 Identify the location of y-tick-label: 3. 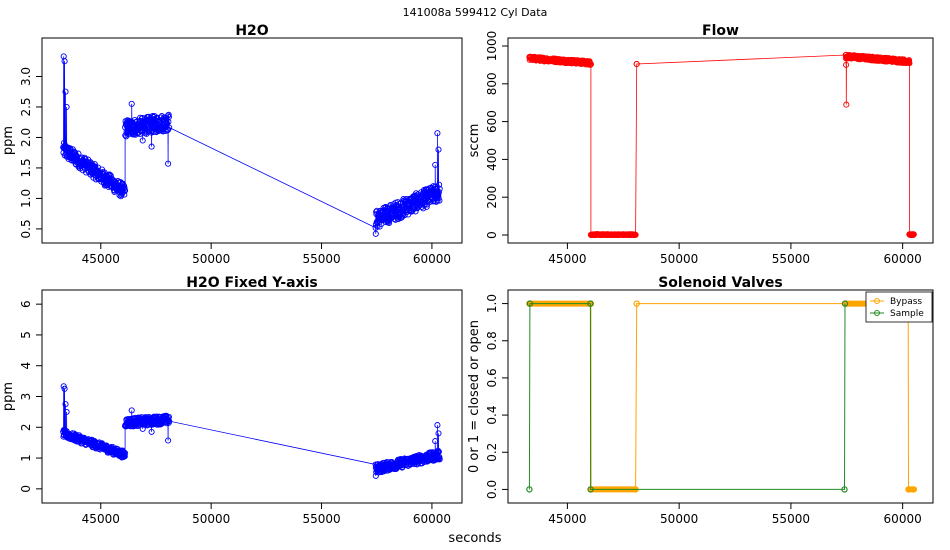
(26, 397).